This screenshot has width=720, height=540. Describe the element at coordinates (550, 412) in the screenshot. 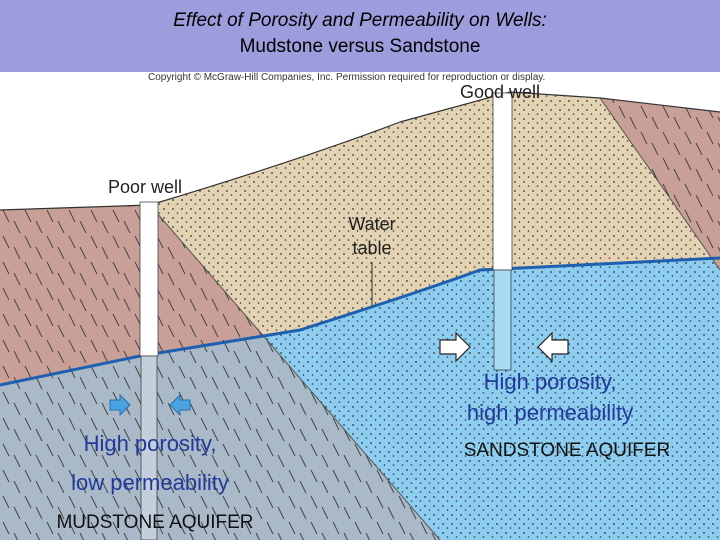

I see `description: high permeability` at that location.